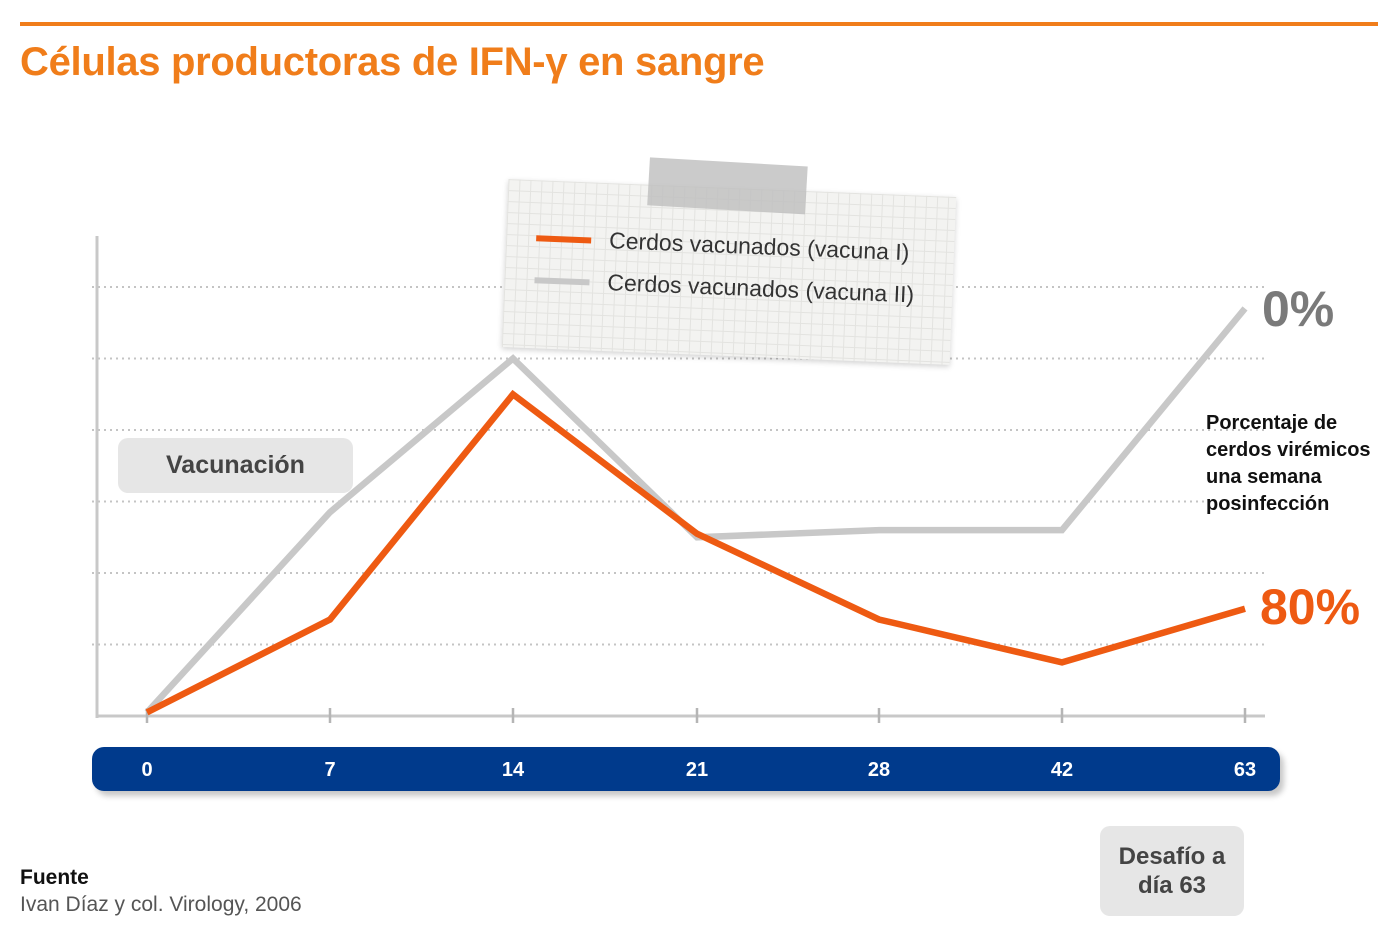 This screenshot has width=1400, height=950. What do you see at coordinates (146, 770) in the screenshot?
I see `x-tick-label: 0` at bounding box center [146, 770].